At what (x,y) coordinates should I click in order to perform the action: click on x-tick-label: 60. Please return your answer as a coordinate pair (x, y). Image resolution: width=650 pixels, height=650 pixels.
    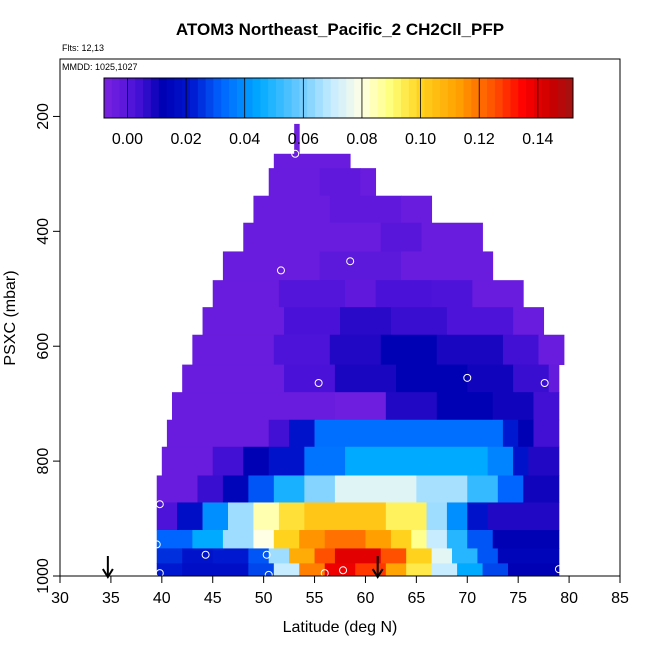
    Looking at the image, I should click on (366, 598).